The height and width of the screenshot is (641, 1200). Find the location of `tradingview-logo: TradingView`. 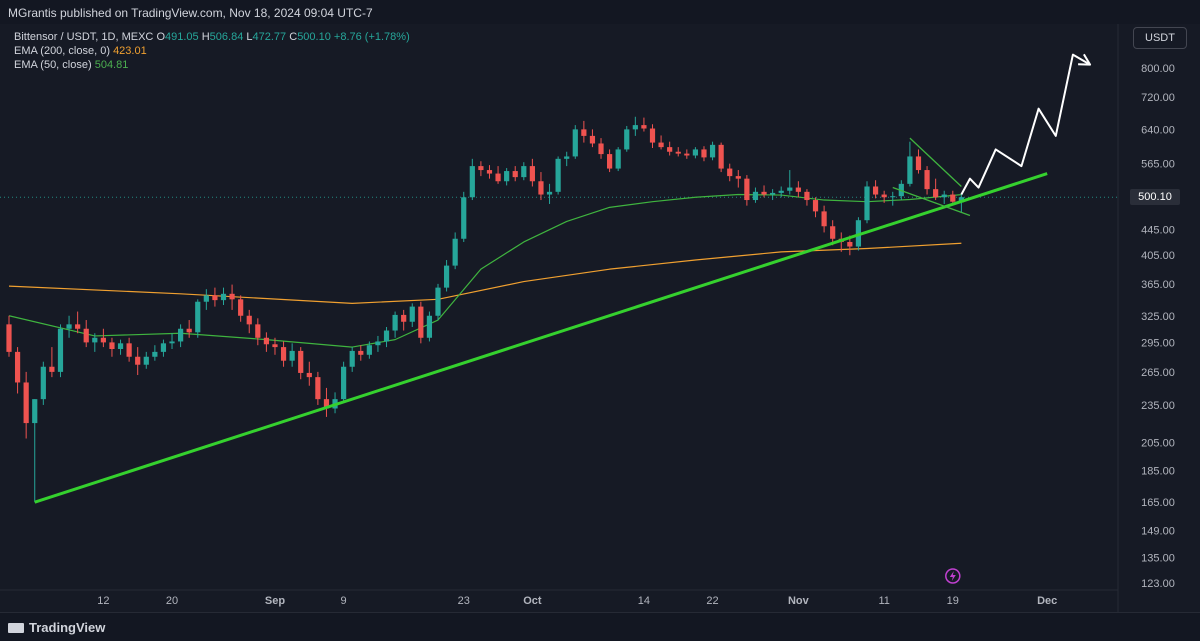

tradingview-logo: TradingView is located at coordinates (56, 627).